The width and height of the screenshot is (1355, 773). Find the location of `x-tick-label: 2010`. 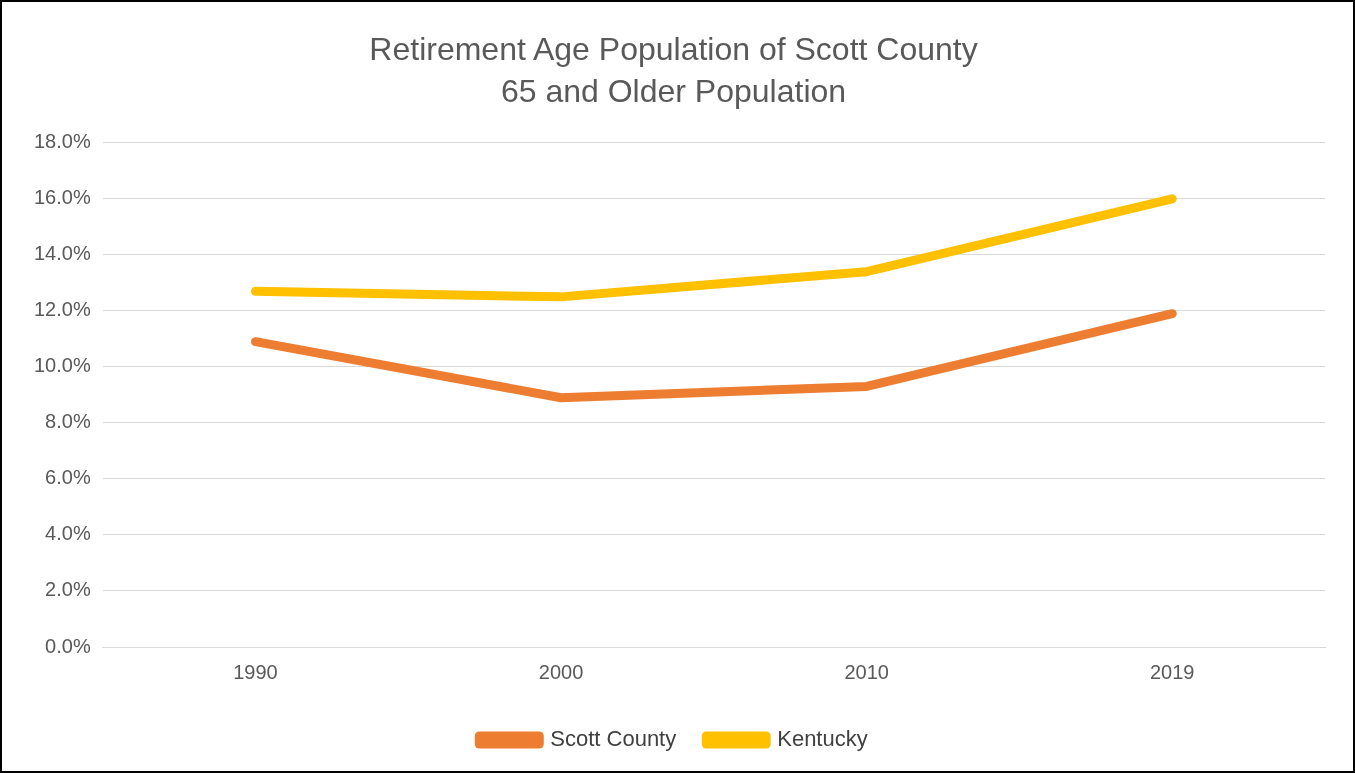

x-tick-label: 2010 is located at coordinates (866, 671).